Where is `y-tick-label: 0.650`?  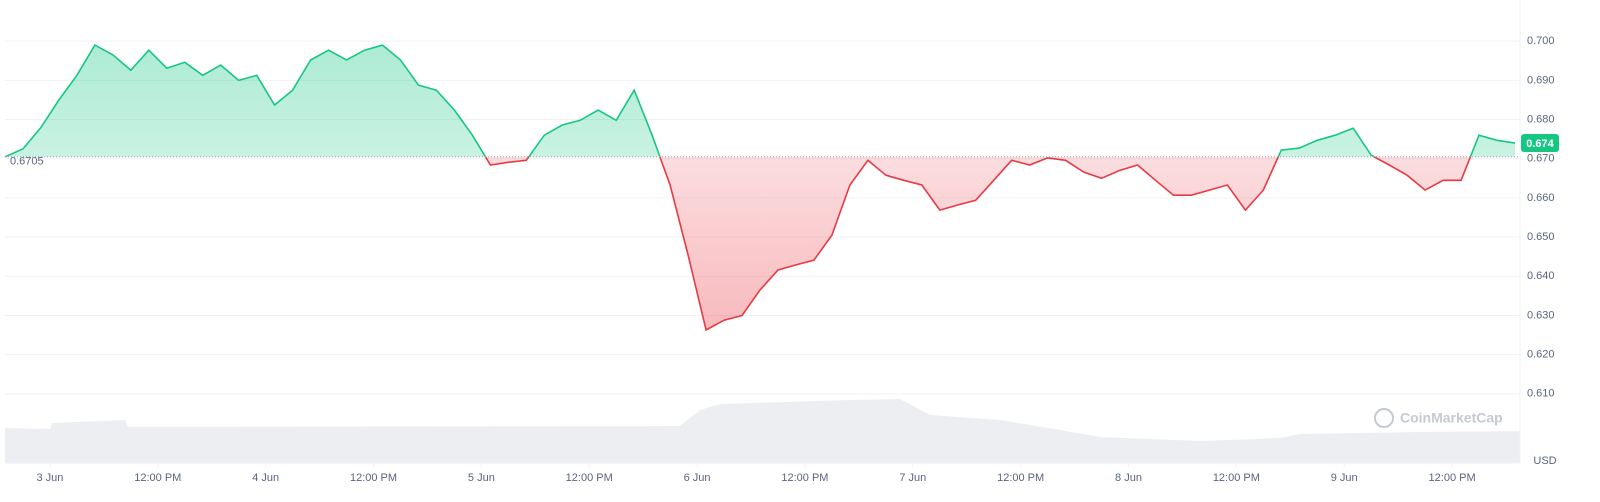 y-tick-label: 0.650 is located at coordinates (1541, 237).